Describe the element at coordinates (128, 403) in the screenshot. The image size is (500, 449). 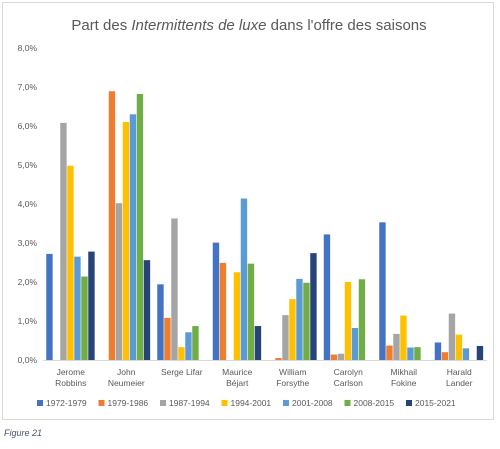
I see `legend-label: 1979-1986` at that location.